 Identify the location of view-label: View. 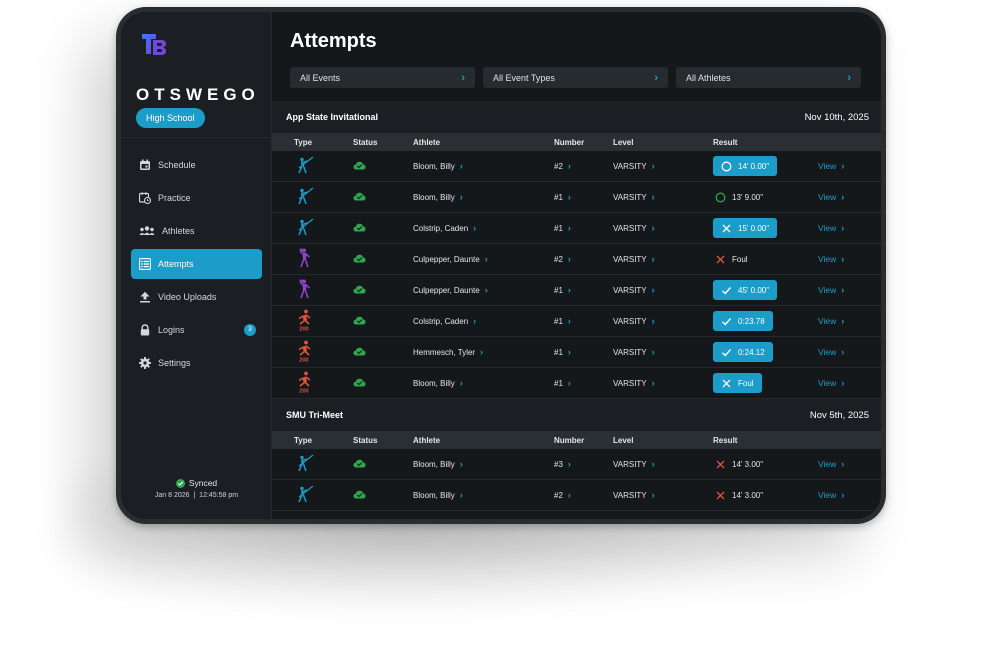
(827, 352).